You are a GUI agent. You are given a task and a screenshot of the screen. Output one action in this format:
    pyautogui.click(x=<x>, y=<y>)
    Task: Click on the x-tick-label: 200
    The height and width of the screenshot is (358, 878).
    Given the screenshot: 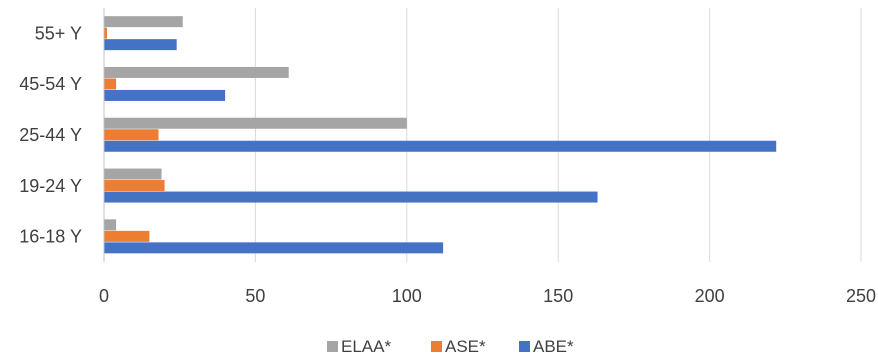 What is the action you would take?
    pyautogui.click(x=710, y=296)
    